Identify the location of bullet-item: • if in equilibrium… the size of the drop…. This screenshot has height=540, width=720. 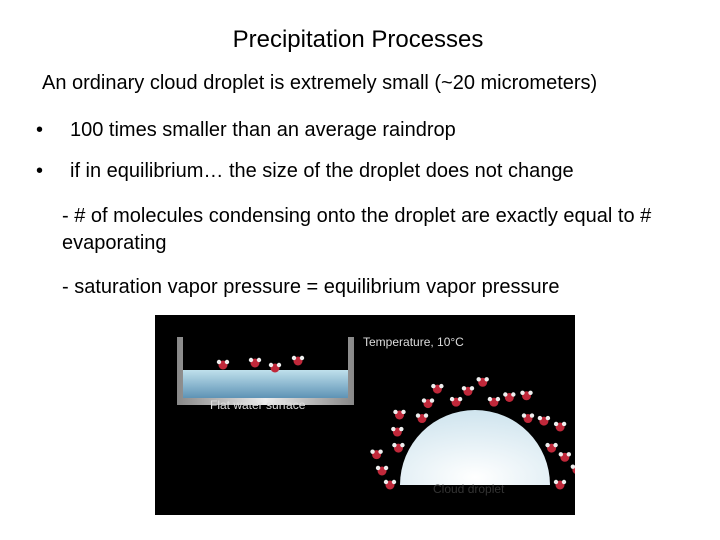
(305, 171).